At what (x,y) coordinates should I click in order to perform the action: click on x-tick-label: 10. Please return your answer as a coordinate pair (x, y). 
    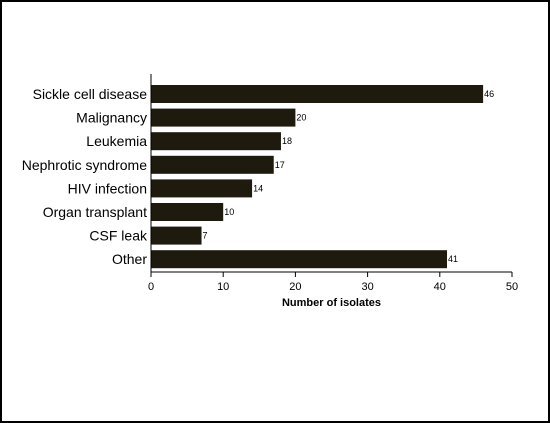
    Looking at the image, I should click on (223, 287).